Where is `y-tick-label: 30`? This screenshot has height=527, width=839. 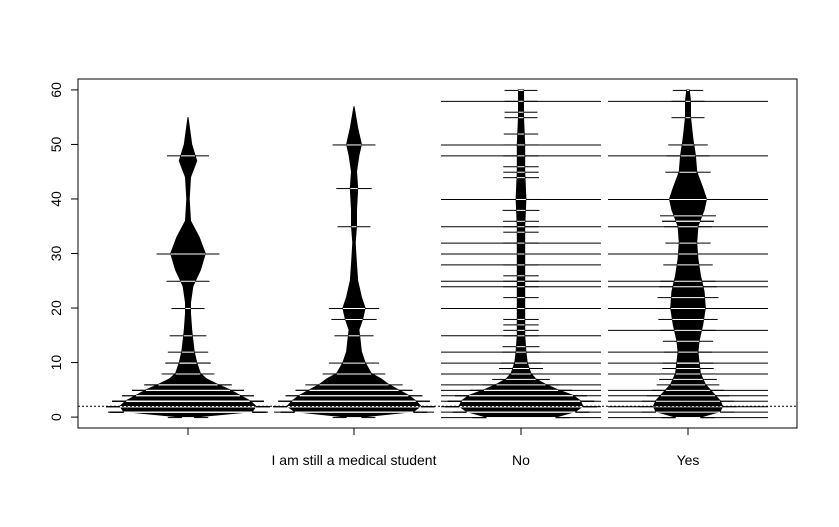 y-tick-label: 30 is located at coordinates (56, 254).